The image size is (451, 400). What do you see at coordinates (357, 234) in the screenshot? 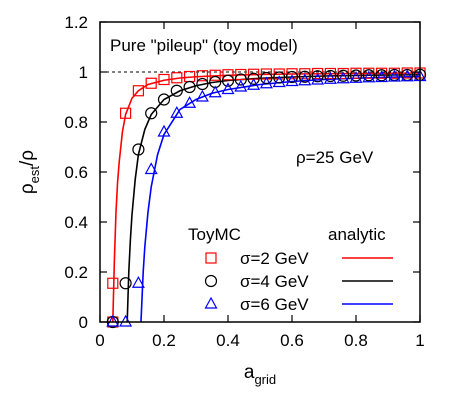
I see `legend-header-analytic: analytic` at bounding box center [357, 234].